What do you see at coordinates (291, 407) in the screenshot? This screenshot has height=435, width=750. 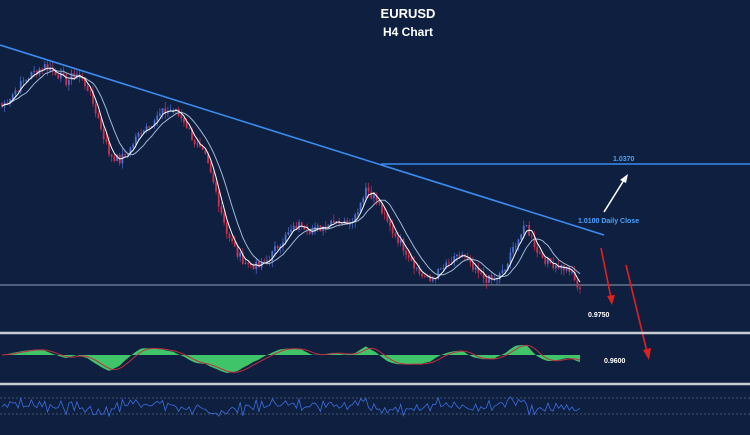 I see `rsi-line` at bounding box center [291, 407].